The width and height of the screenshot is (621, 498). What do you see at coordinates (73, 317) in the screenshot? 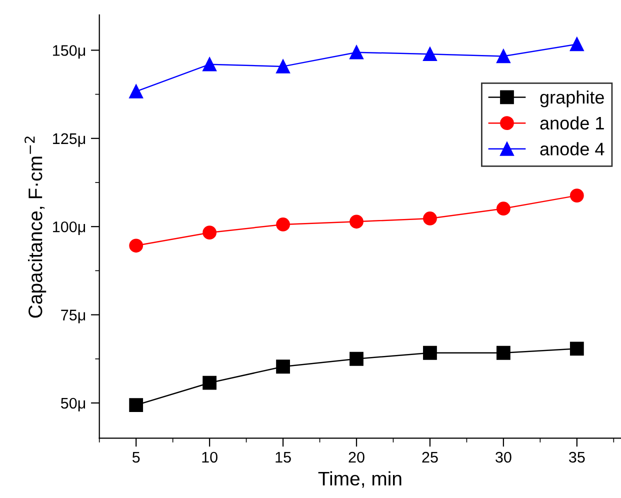
I see `y-tick-label: 75μ` at bounding box center [73, 317].